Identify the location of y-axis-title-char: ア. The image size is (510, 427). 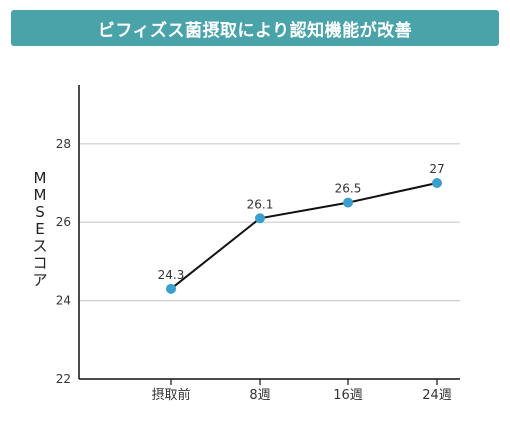
(39, 280).